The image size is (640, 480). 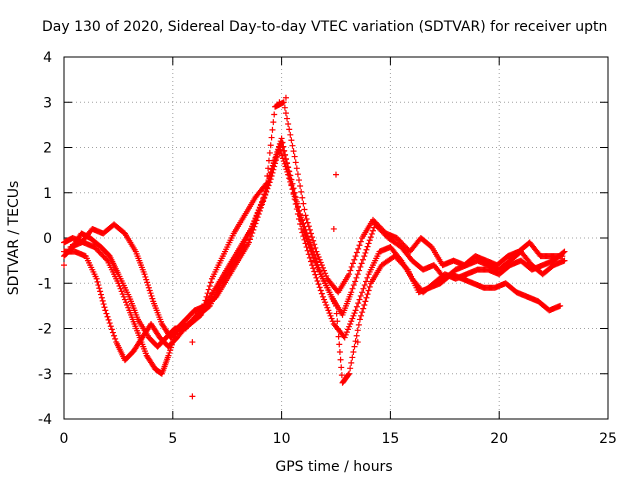 What do you see at coordinates (45, 239) in the screenshot?
I see `y-tick-labels: -4 -3 -2 -1 0 1 2 3 4` at bounding box center [45, 239].